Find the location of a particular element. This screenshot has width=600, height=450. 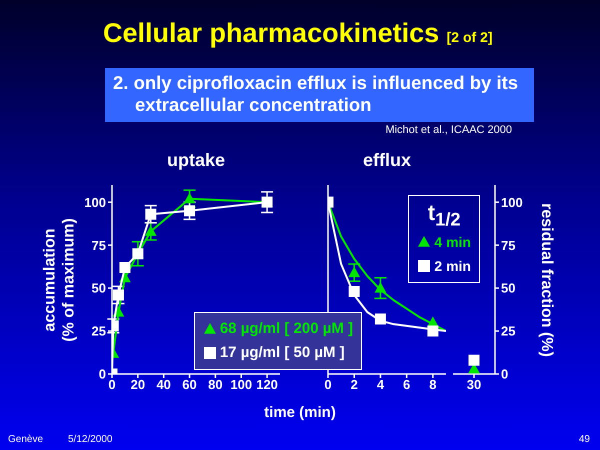

y-tick-label: 100 is located at coordinates (95, 202).